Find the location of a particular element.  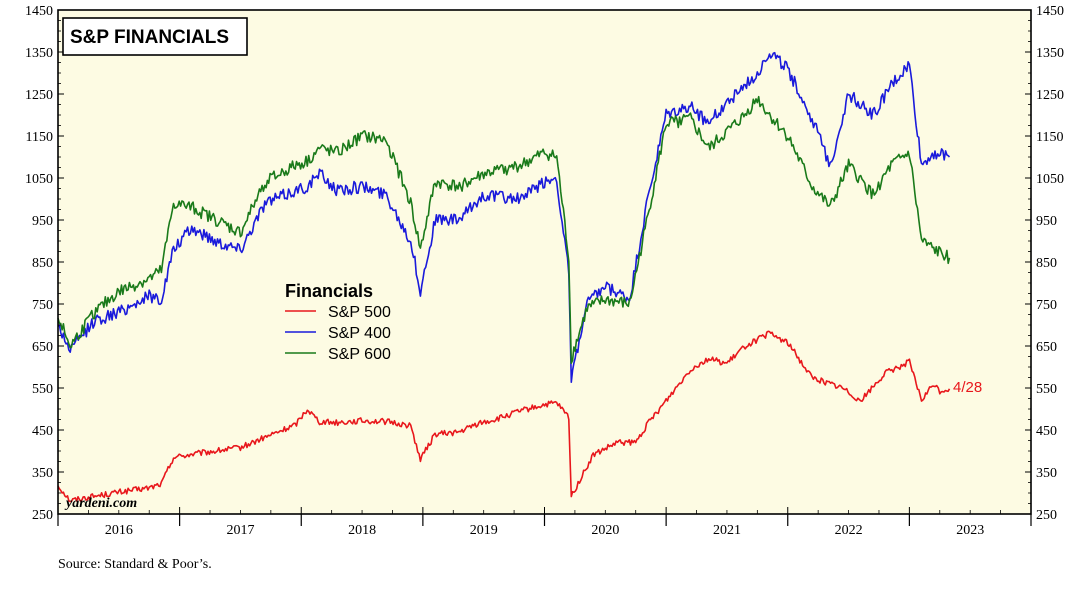

watermark: yardeni.com is located at coordinates (100, 503).